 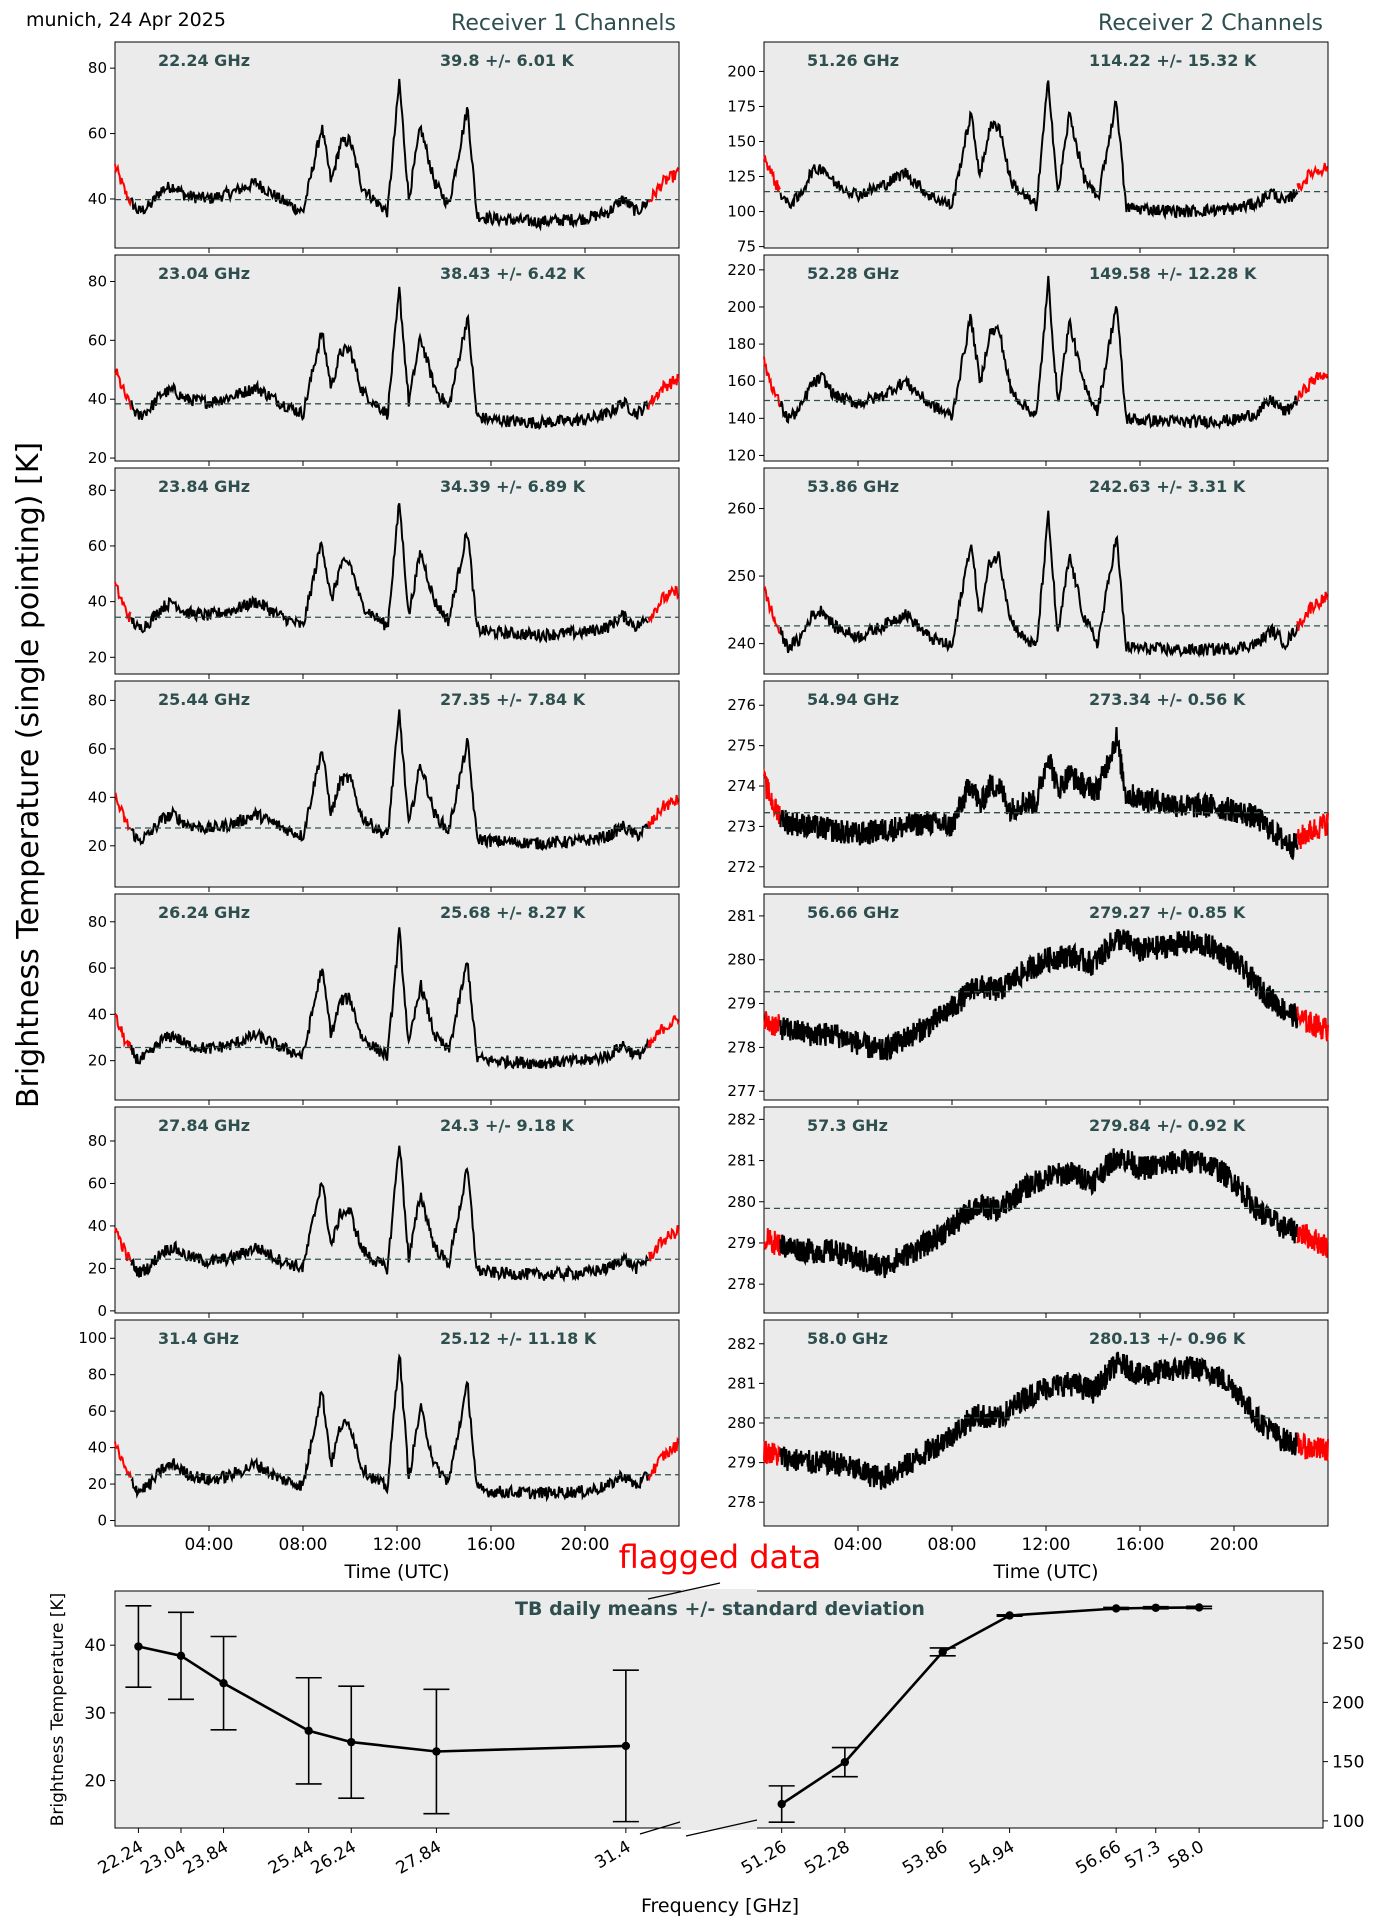 I want to click on receiver1-panel-5: 0 20 40 60 80 27.84 GHz 24.3 +/- 9.18 K, so click(x=384, y=1213).